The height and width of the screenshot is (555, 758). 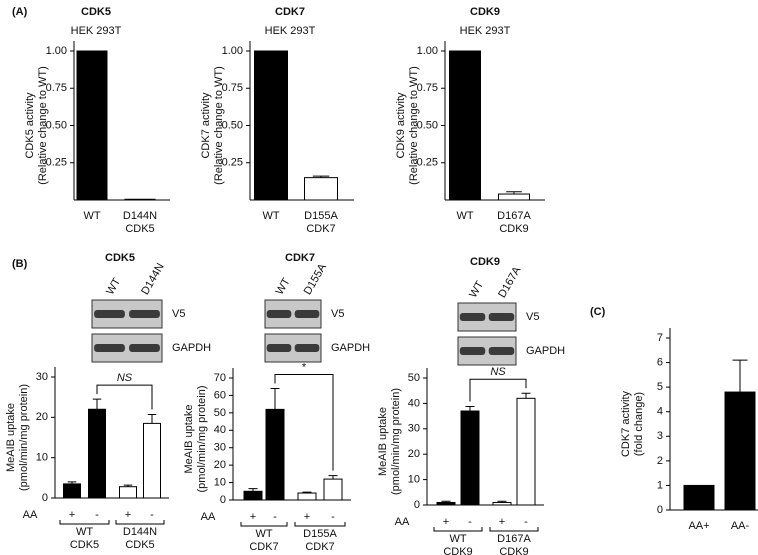 What do you see at coordinates (220, 378) in the screenshot?
I see `y-tick-label: 70` at bounding box center [220, 378].